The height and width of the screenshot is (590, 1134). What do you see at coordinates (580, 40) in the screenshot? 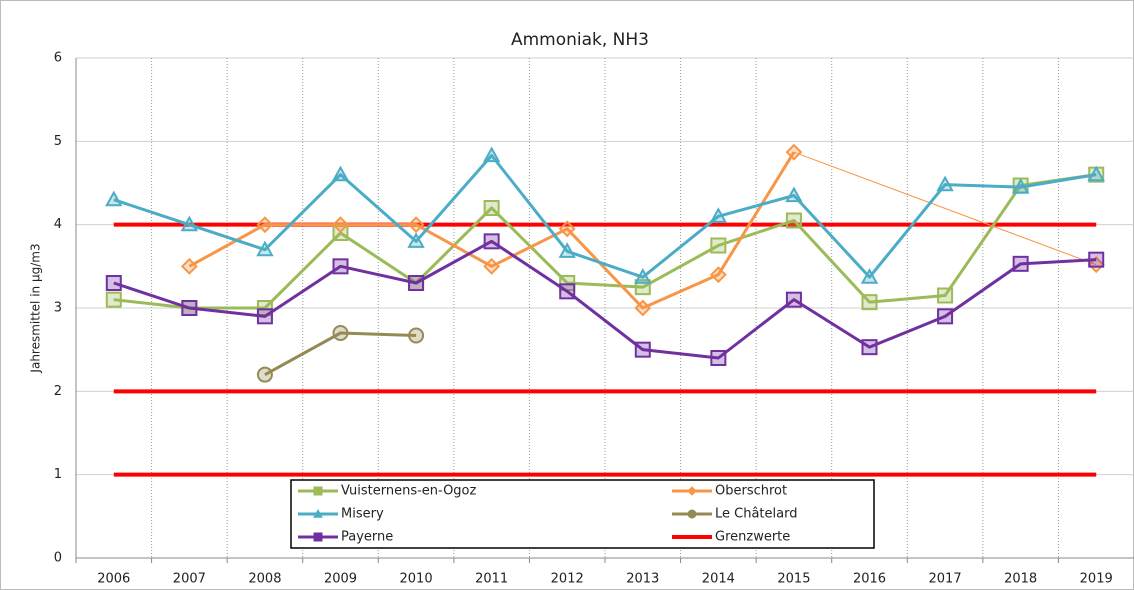
I see `chart-title: Ammoniak, NH3` at bounding box center [580, 40].